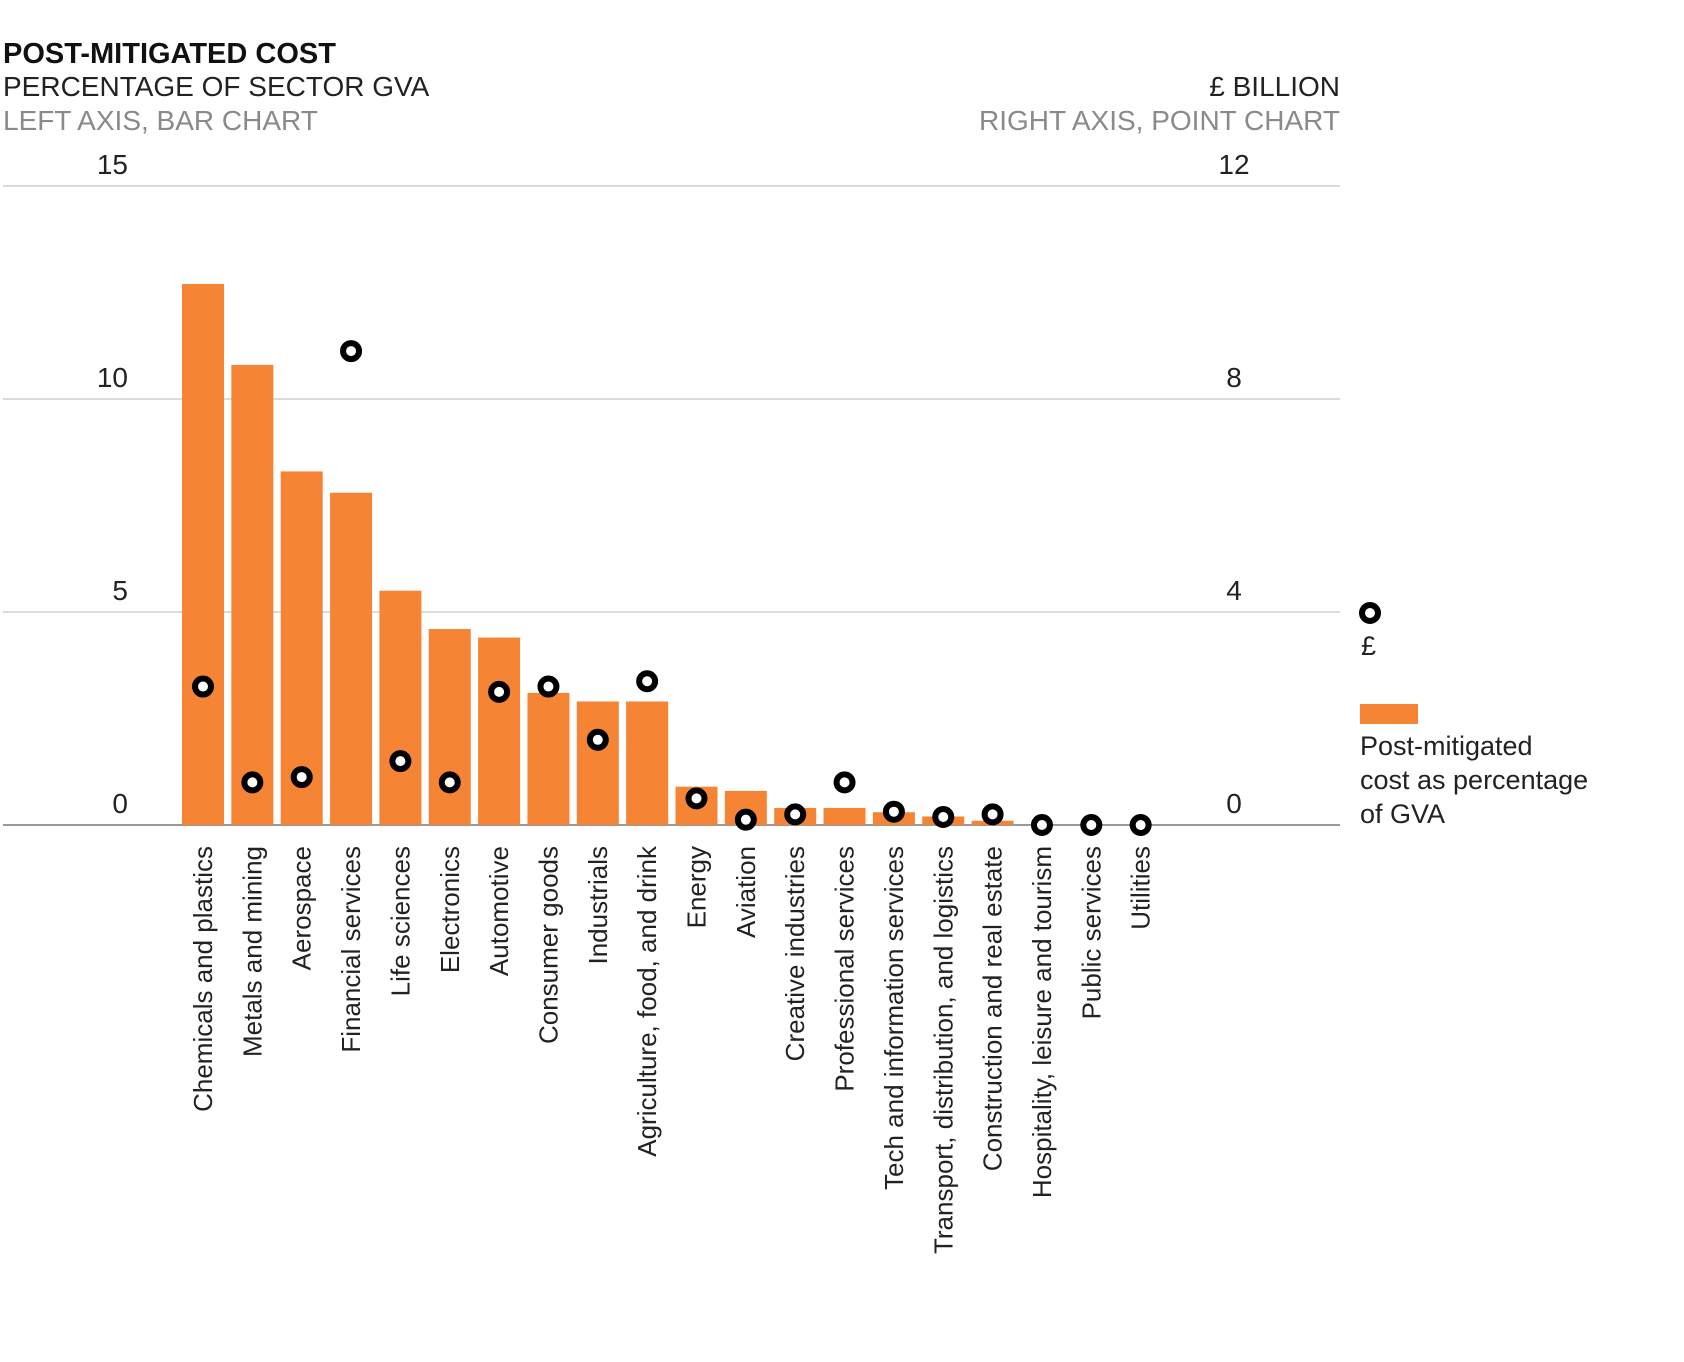 The width and height of the screenshot is (1684, 1362). Describe the element at coordinates (1141, 888) in the screenshot. I see `category-label: Utilities` at that location.